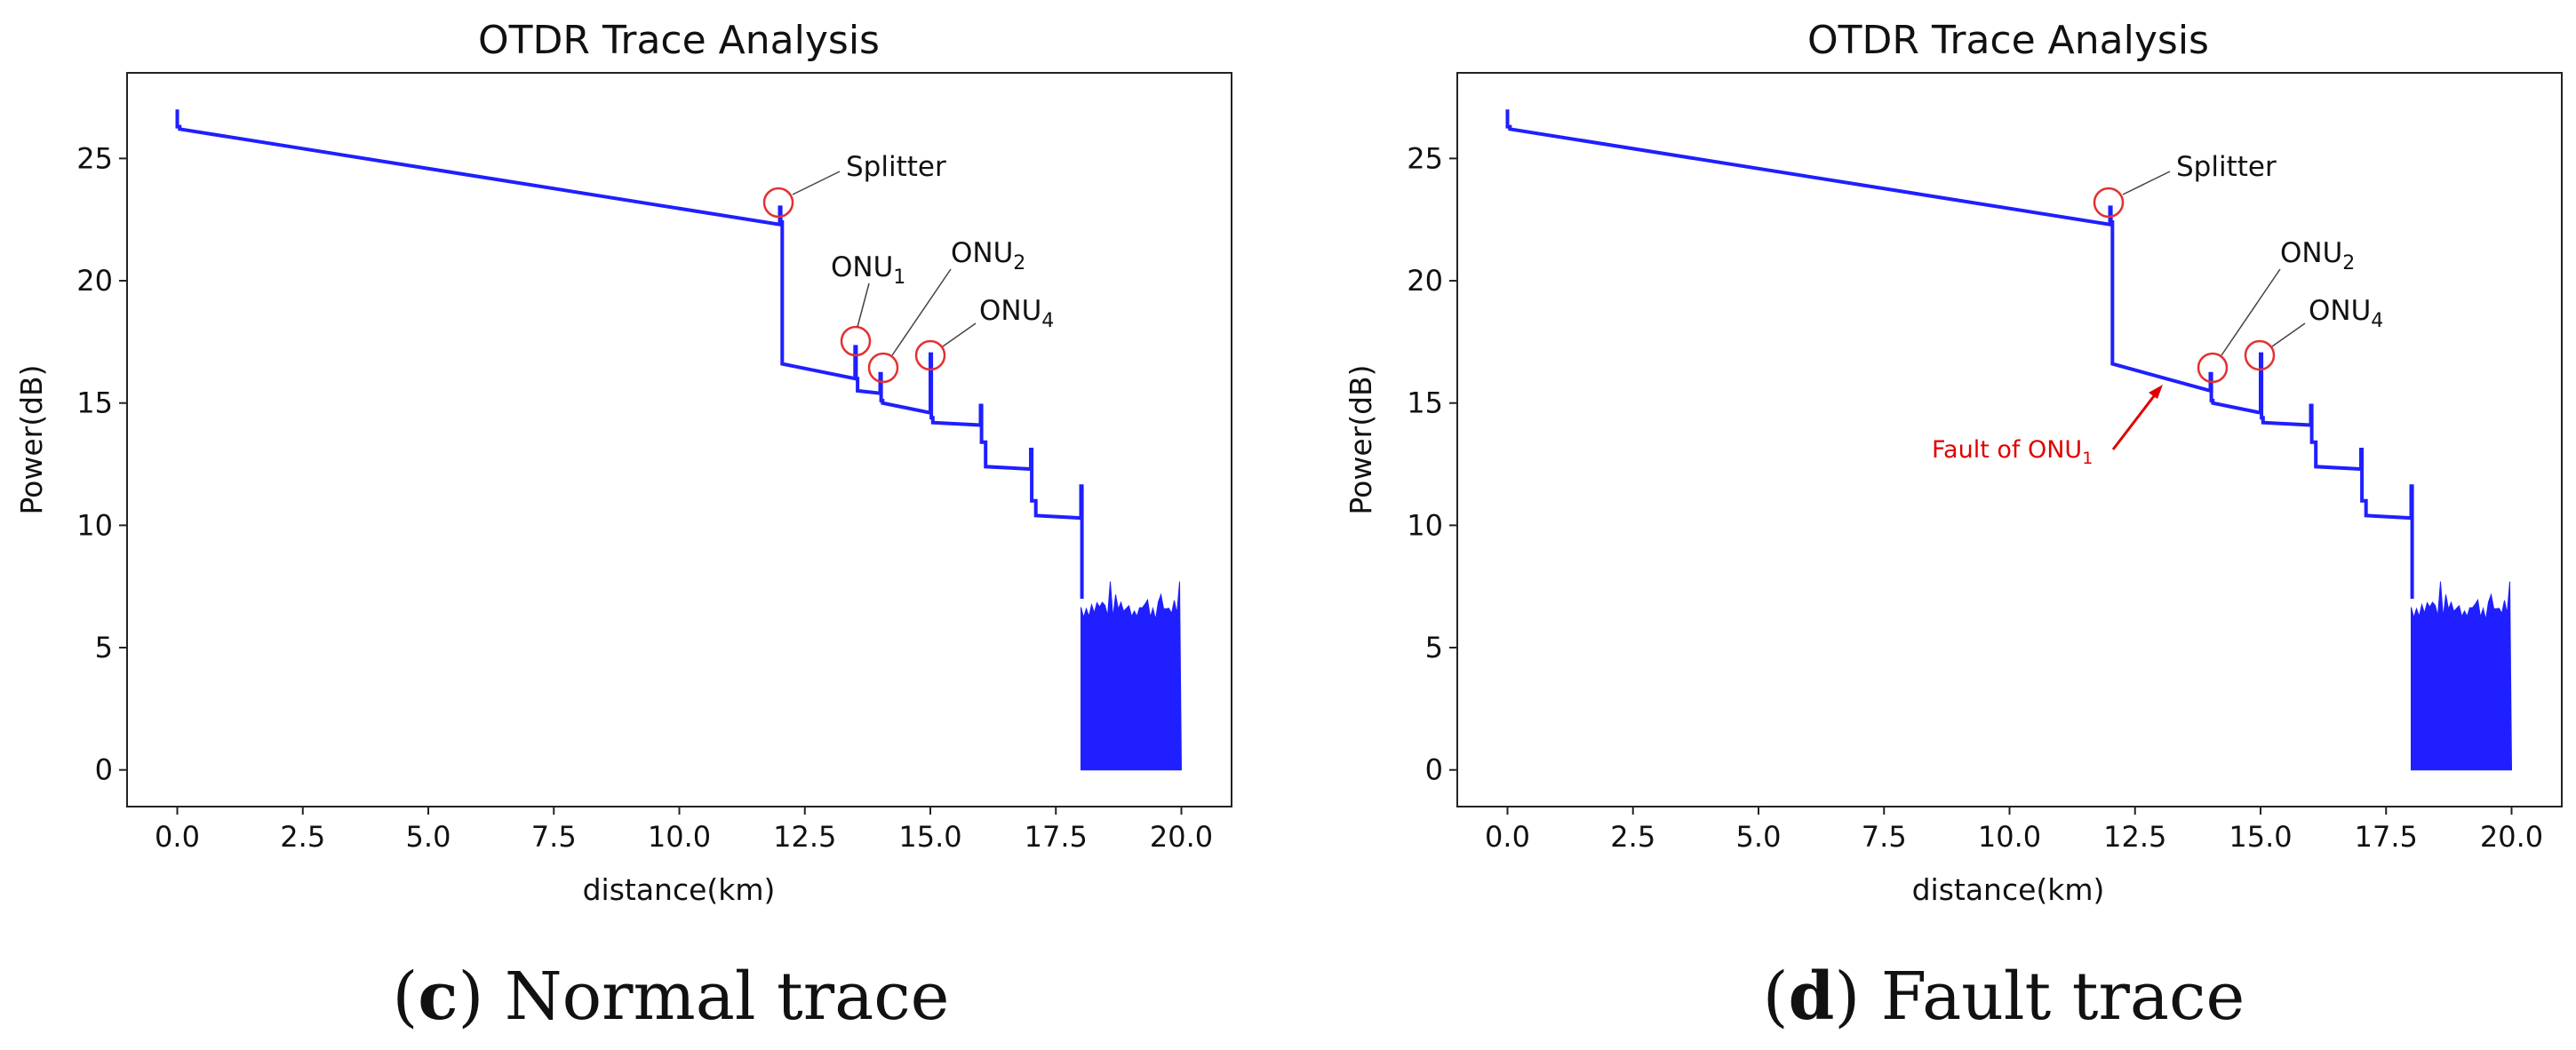  Describe the element at coordinates (868, 304) in the screenshot. I see `annotation-onu1: ONU1` at that location.